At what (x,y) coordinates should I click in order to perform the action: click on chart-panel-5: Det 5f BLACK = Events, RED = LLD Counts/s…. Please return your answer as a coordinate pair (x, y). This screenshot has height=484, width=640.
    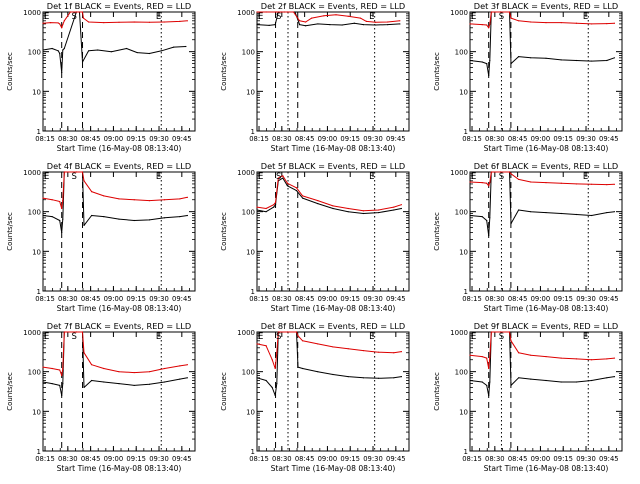
    Looking at the image, I should click on (315, 237).